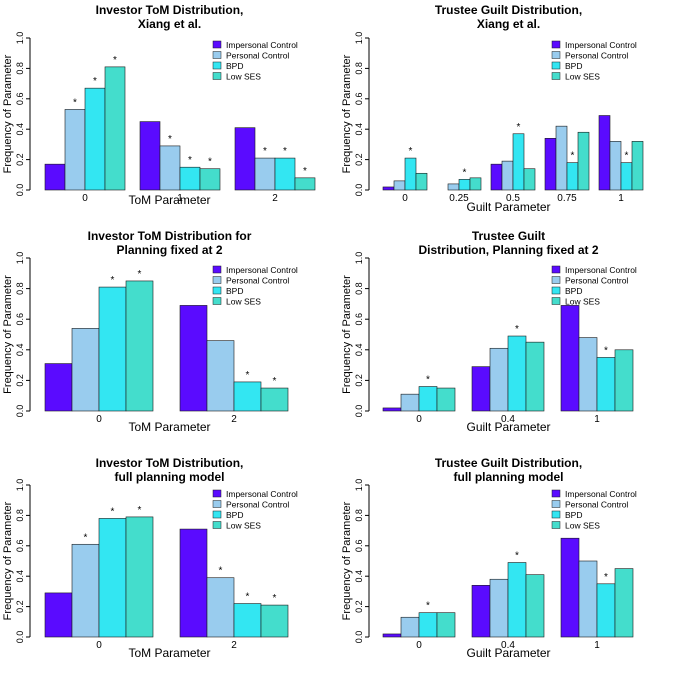  Describe the element at coordinates (508, 236) in the screenshot. I see `chart-title-line: Trustee Guilt` at that location.